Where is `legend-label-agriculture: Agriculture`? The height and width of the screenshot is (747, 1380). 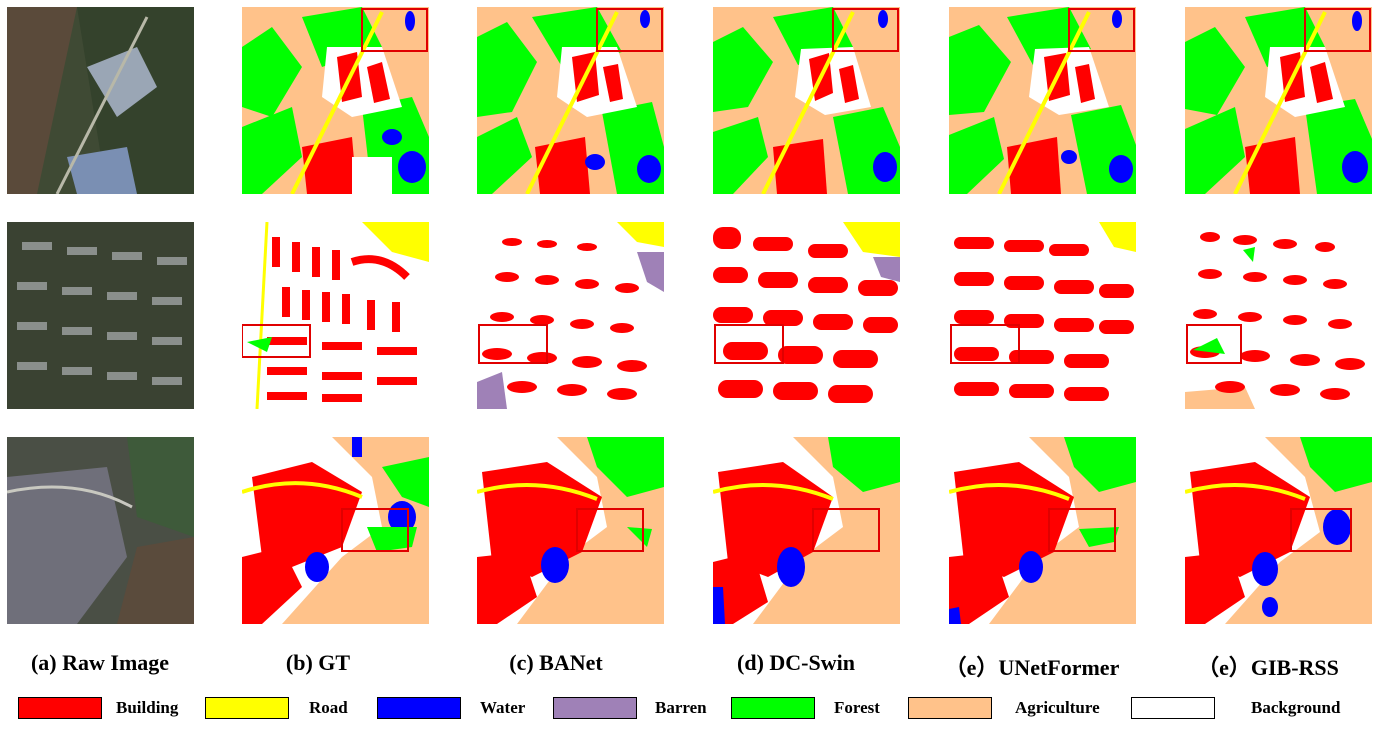
legend-label-agriculture: Agriculture is located at coordinates (1057, 707).